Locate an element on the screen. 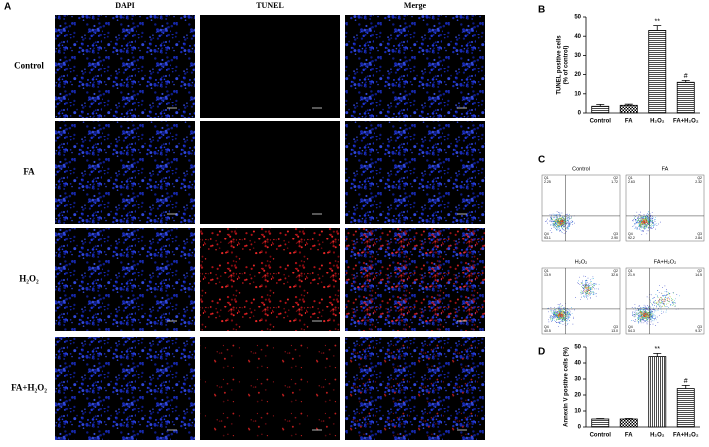  y-tick-label: 20 is located at coordinates (577, 75).